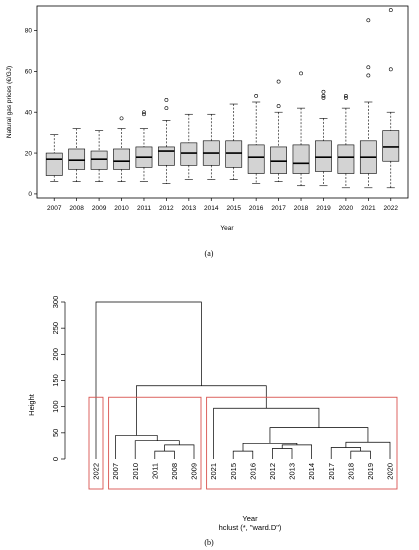  What do you see at coordinates (96, 471) in the screenshot?
I see `leaf-label-2022: 2022` at bounding box center [96, 471].